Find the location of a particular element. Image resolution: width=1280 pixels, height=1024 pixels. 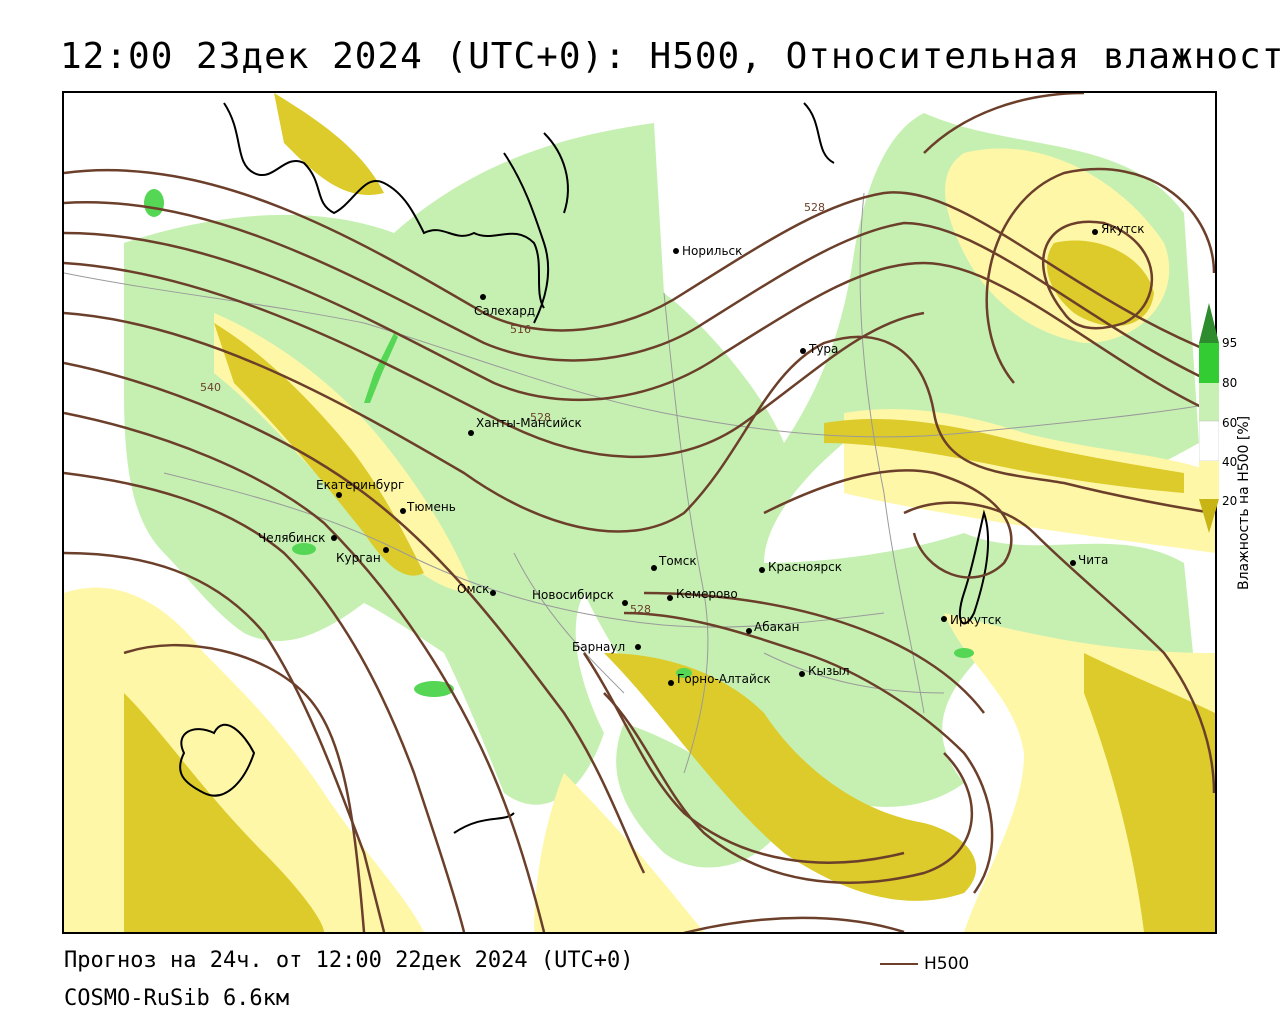

city-label: Тюмень is located at coordinates (431, 507).